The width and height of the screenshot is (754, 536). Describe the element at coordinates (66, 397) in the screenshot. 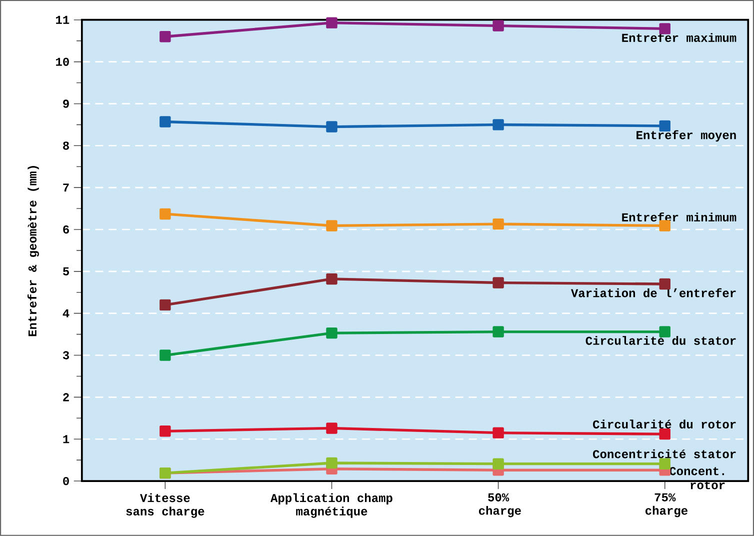

I see `y-tick-label: 2` at that location.